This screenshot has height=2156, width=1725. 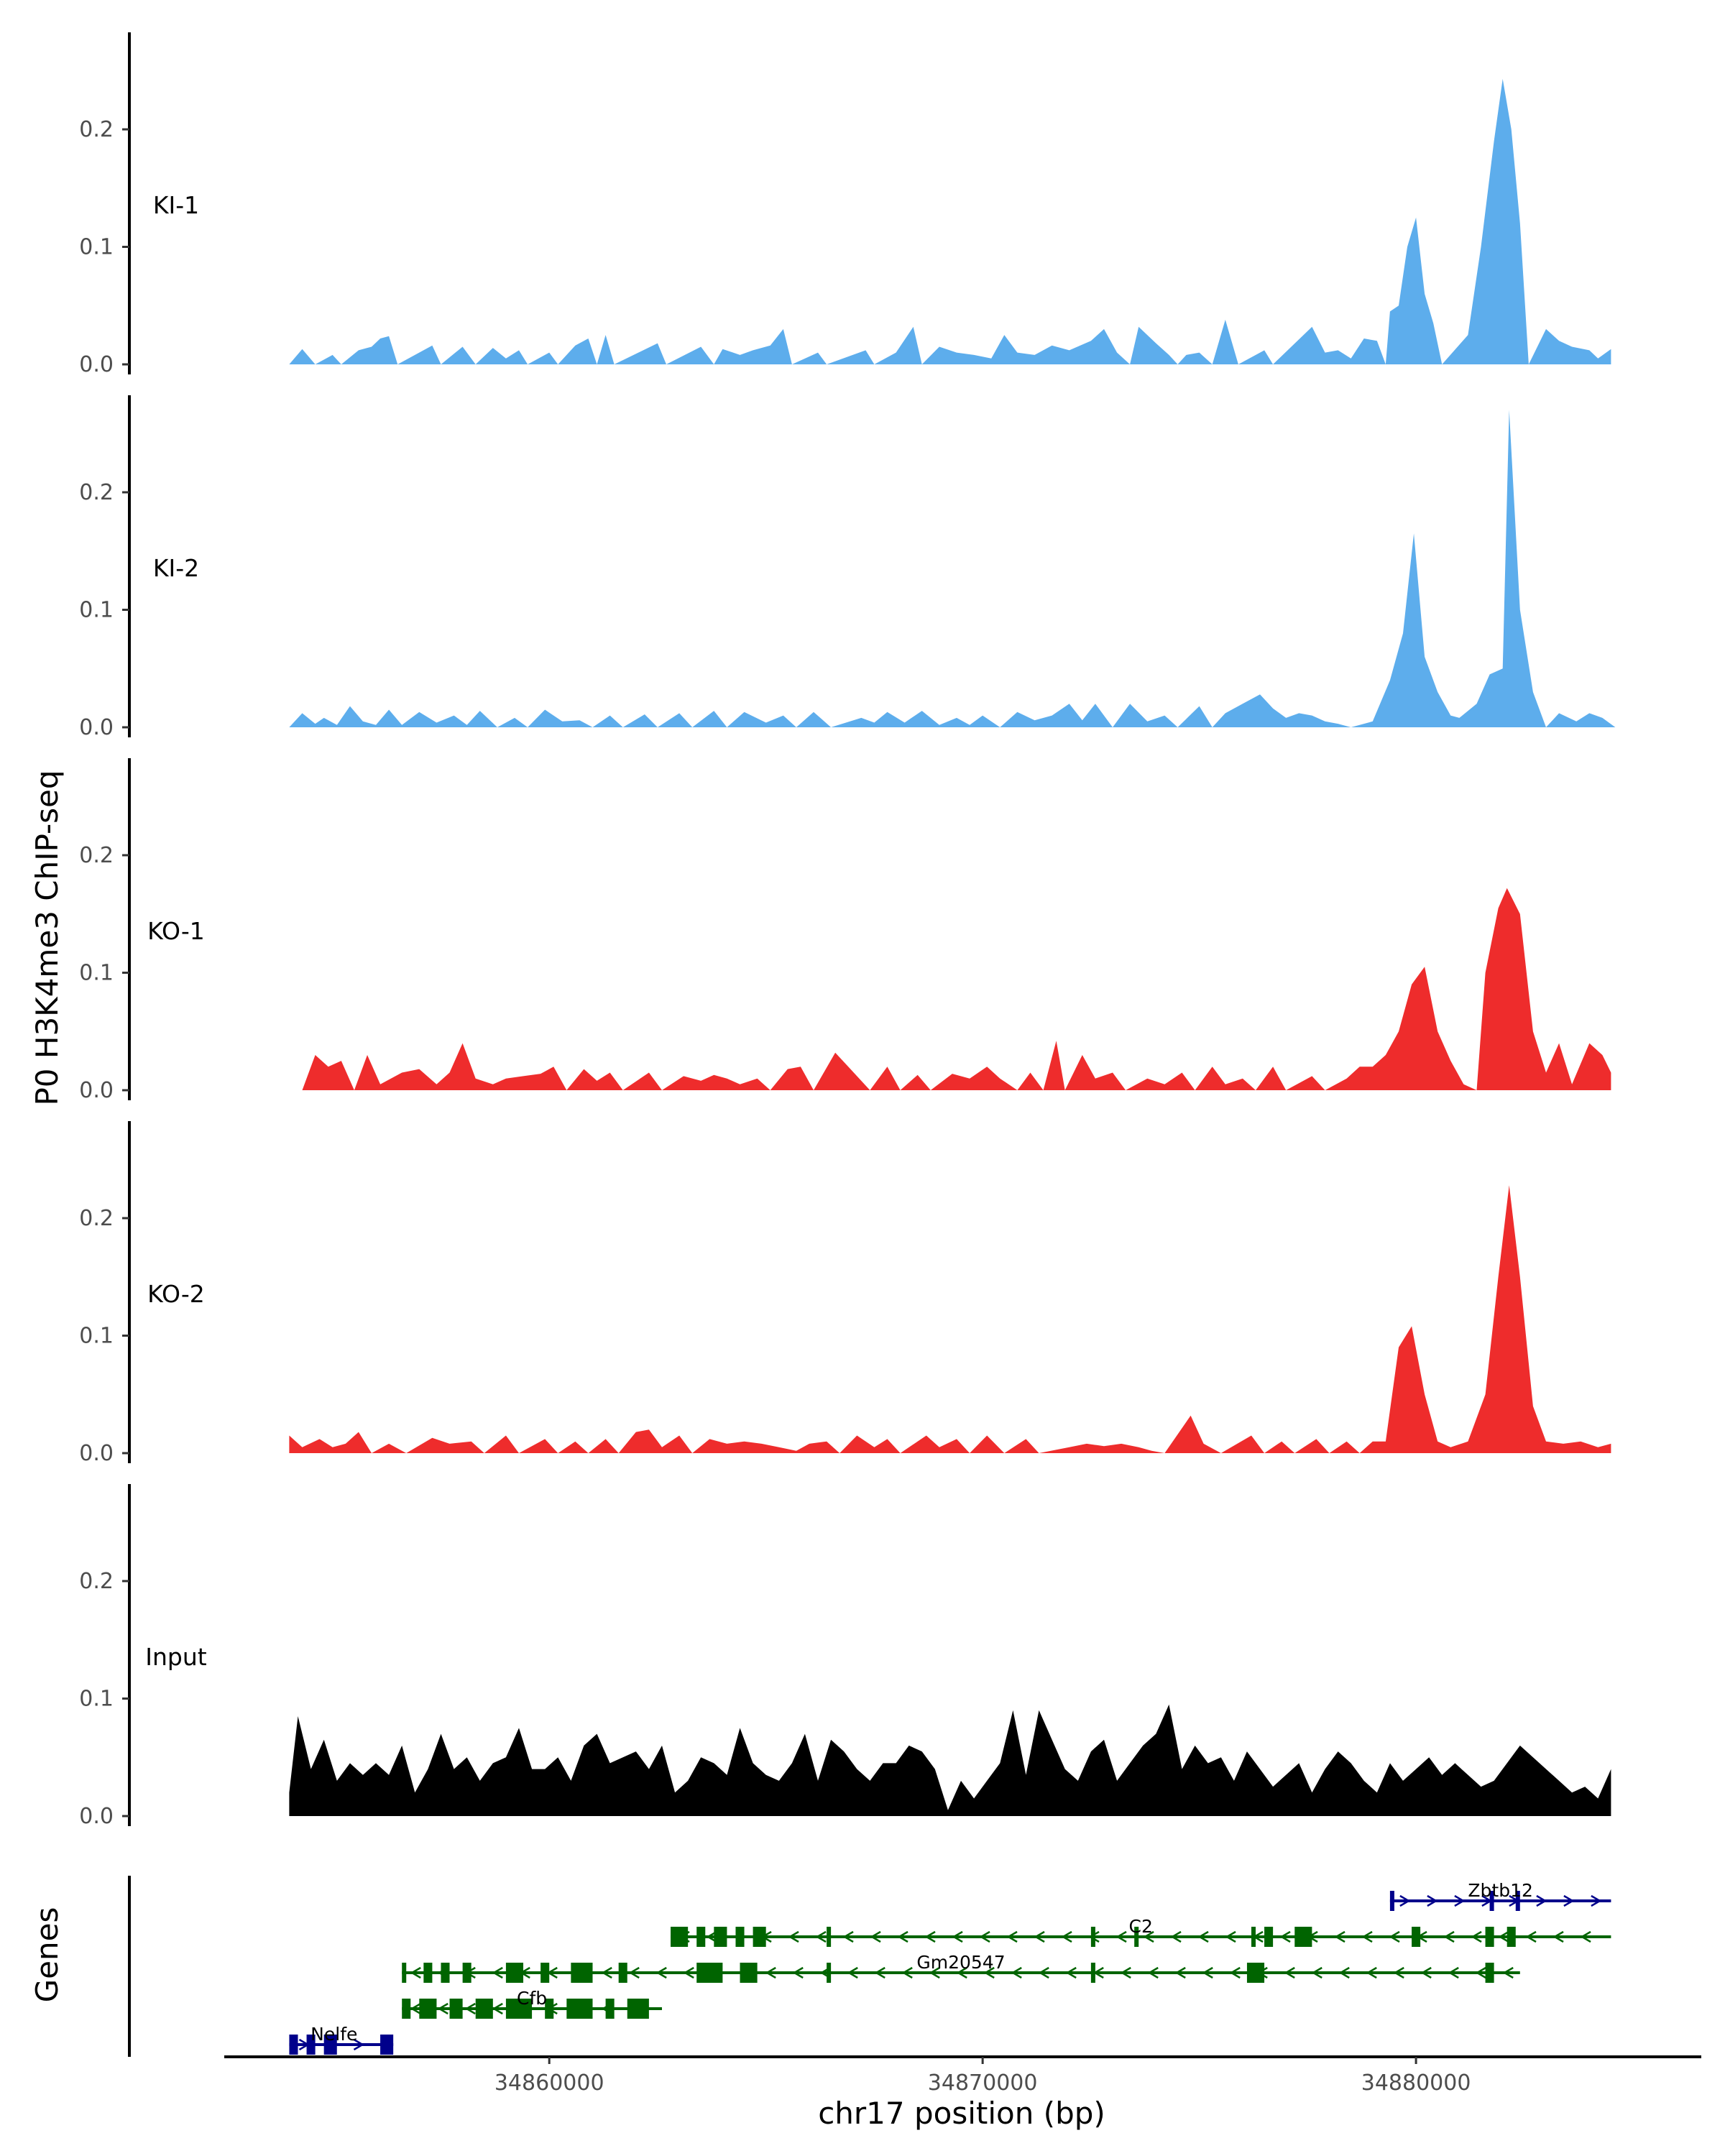 What do you see at coordinates (950, 1760) in the screenshot?
I see `signal-area-input` at bounding box center [950, 1760].